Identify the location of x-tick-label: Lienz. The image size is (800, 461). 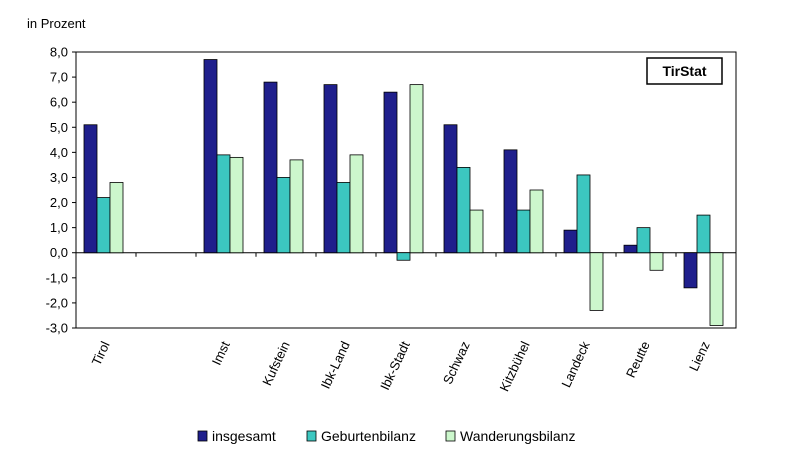
(699, 356).